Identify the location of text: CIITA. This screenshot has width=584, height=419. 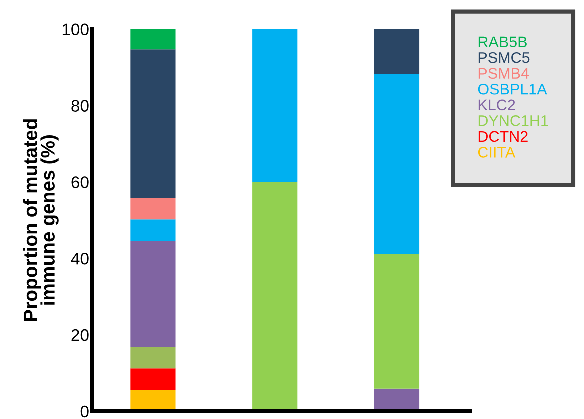
(497, 152).